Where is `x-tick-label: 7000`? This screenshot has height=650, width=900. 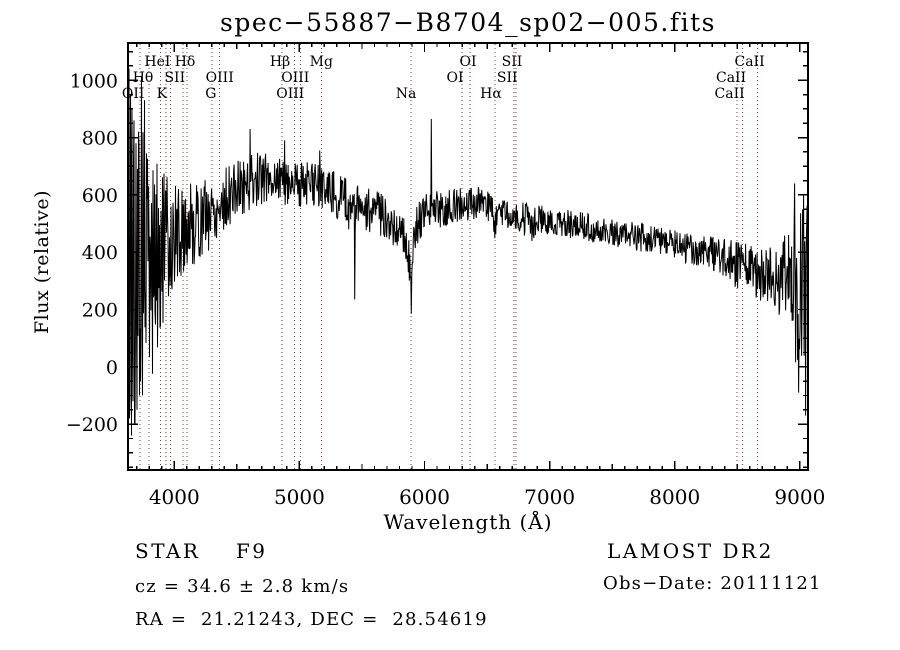 x-tick-label: 7000 is located at coordinates (549, 497).